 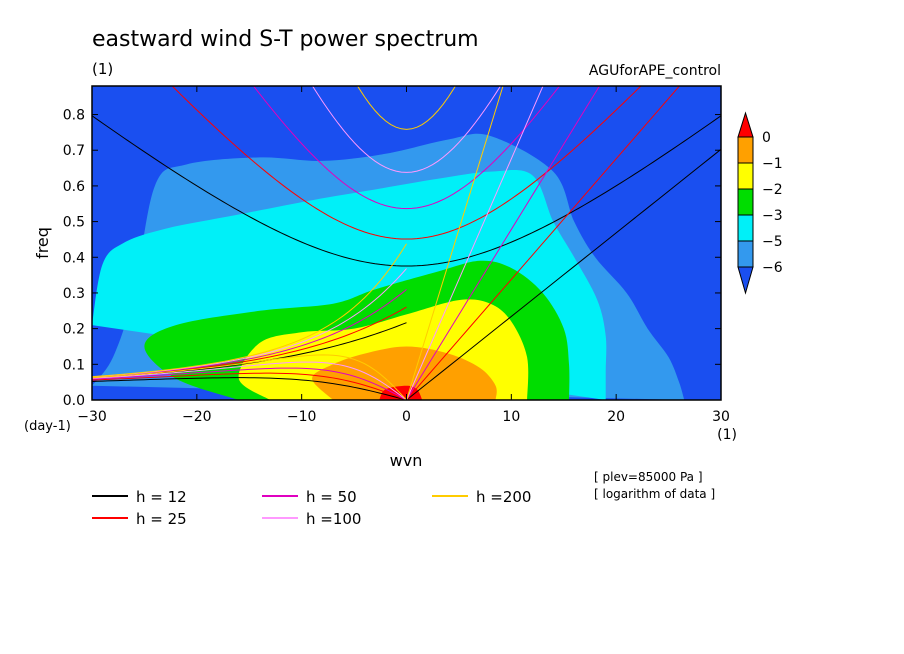 What do you see at coordinates (92, 417) in the screenshot?
I see `x-tick-label: −30` at bounding box center [92, 417].